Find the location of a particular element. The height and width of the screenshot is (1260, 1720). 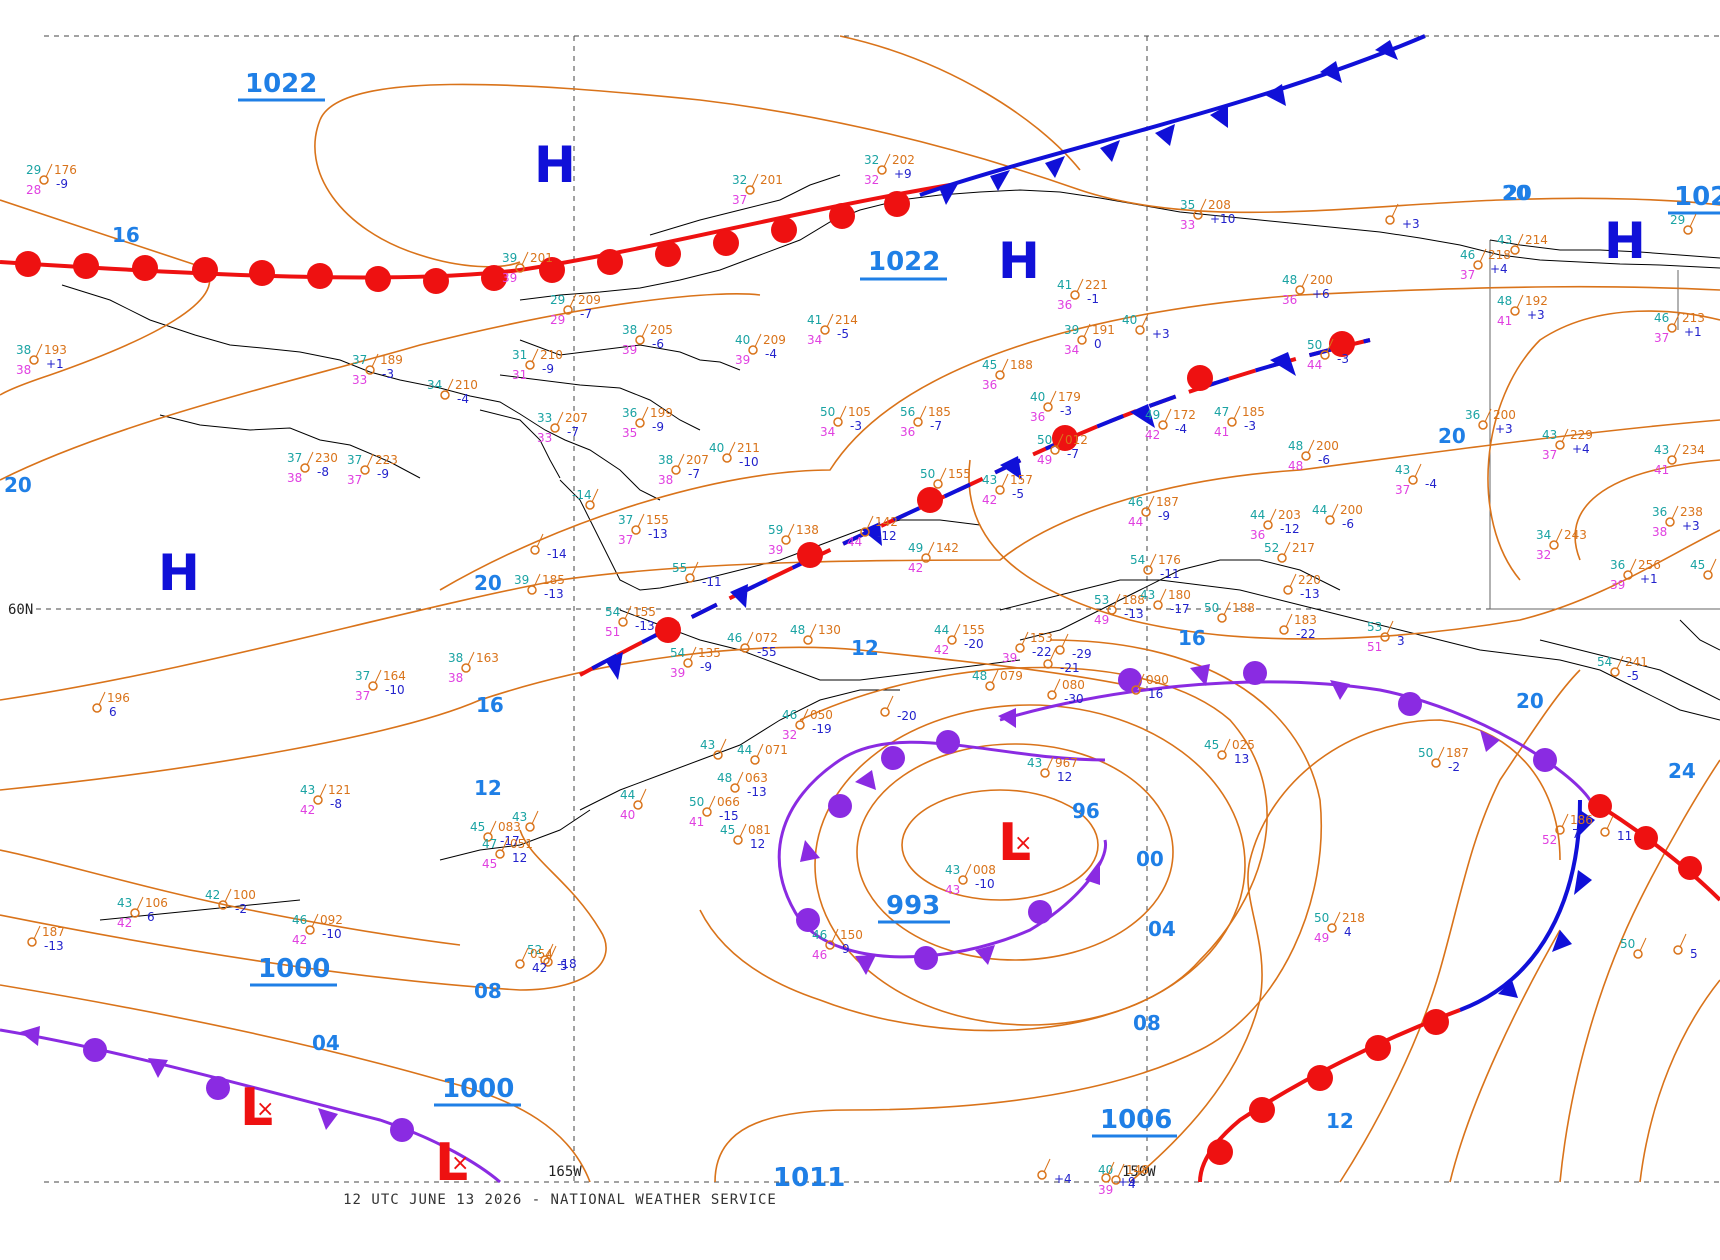

station-pressure: 155 is located at coordinates (644, 612).